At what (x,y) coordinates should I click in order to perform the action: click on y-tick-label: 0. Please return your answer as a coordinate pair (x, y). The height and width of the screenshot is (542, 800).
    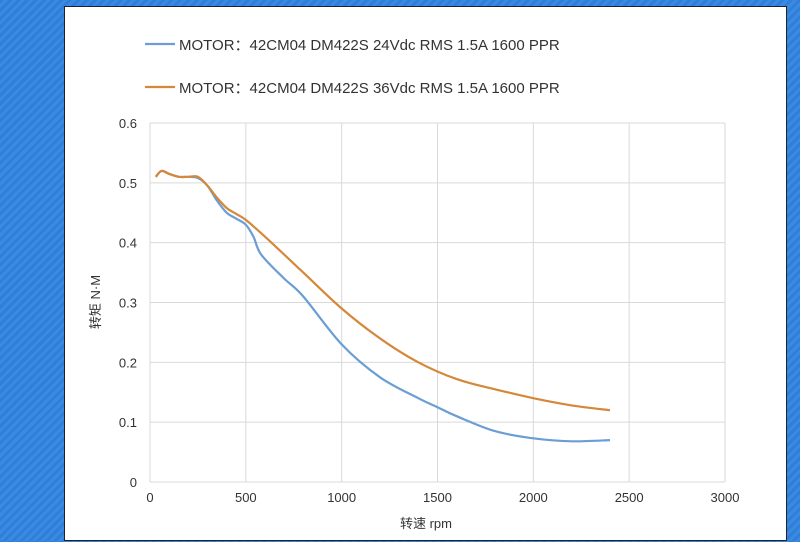
    Looking at the image, I should click on (133, 482).